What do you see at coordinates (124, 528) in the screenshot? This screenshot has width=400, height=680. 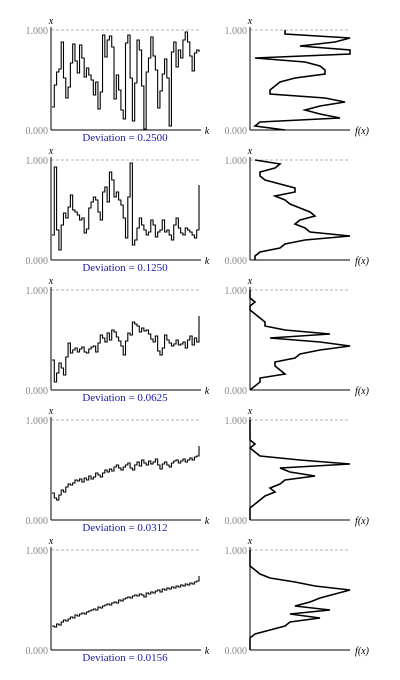 I see `deviation-caption: Deviation = 0.0312` at bounding box center [124, 528].